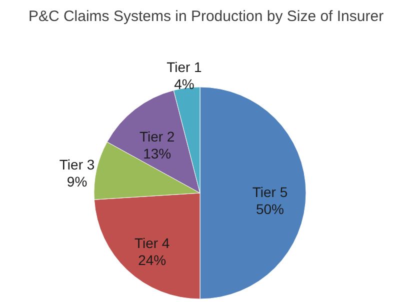 The height and width of the screenshot is (302, 412). What do you see at coordinates (77, 182) in the screenshot?
I see `data-label: 9%` at bounding box center [77, 182].